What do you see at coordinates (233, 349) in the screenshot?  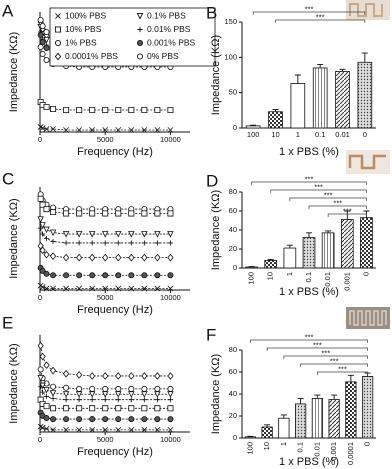 I see `y-tick-label: 80` at bounding box center [233, 349].